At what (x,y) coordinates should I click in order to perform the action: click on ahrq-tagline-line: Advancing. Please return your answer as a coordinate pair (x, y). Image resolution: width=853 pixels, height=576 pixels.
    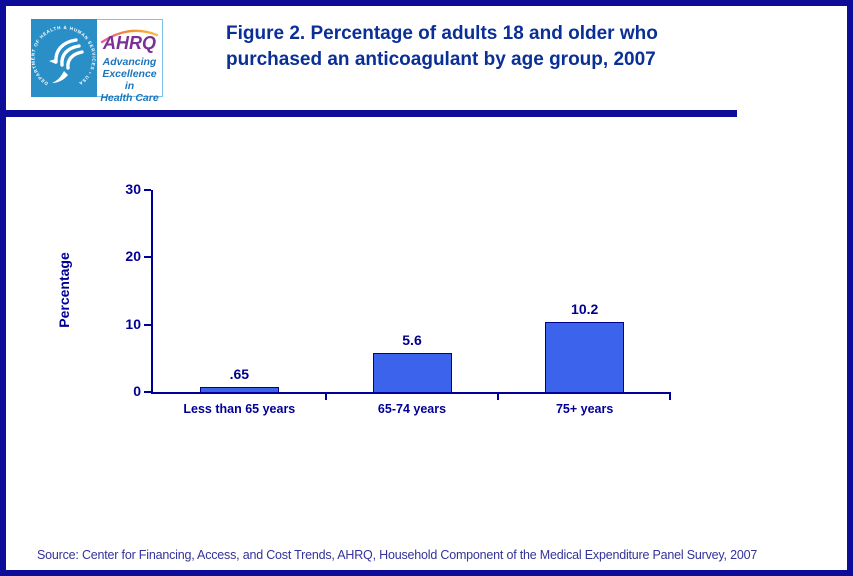
    Looking at the image, I should click on (129, 62).